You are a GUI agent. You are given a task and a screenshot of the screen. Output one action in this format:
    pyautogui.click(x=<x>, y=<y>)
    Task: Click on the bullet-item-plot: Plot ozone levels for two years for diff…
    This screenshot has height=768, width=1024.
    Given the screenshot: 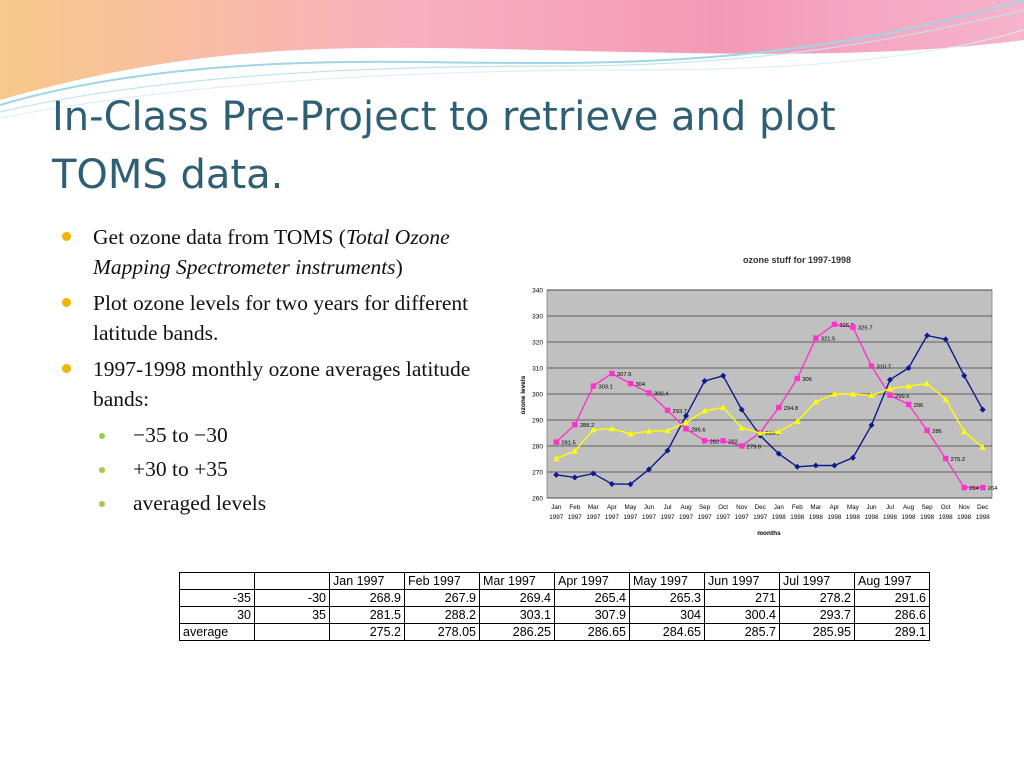 What is the action you would take?
    pyautogui.click(x=272, y=318)
    